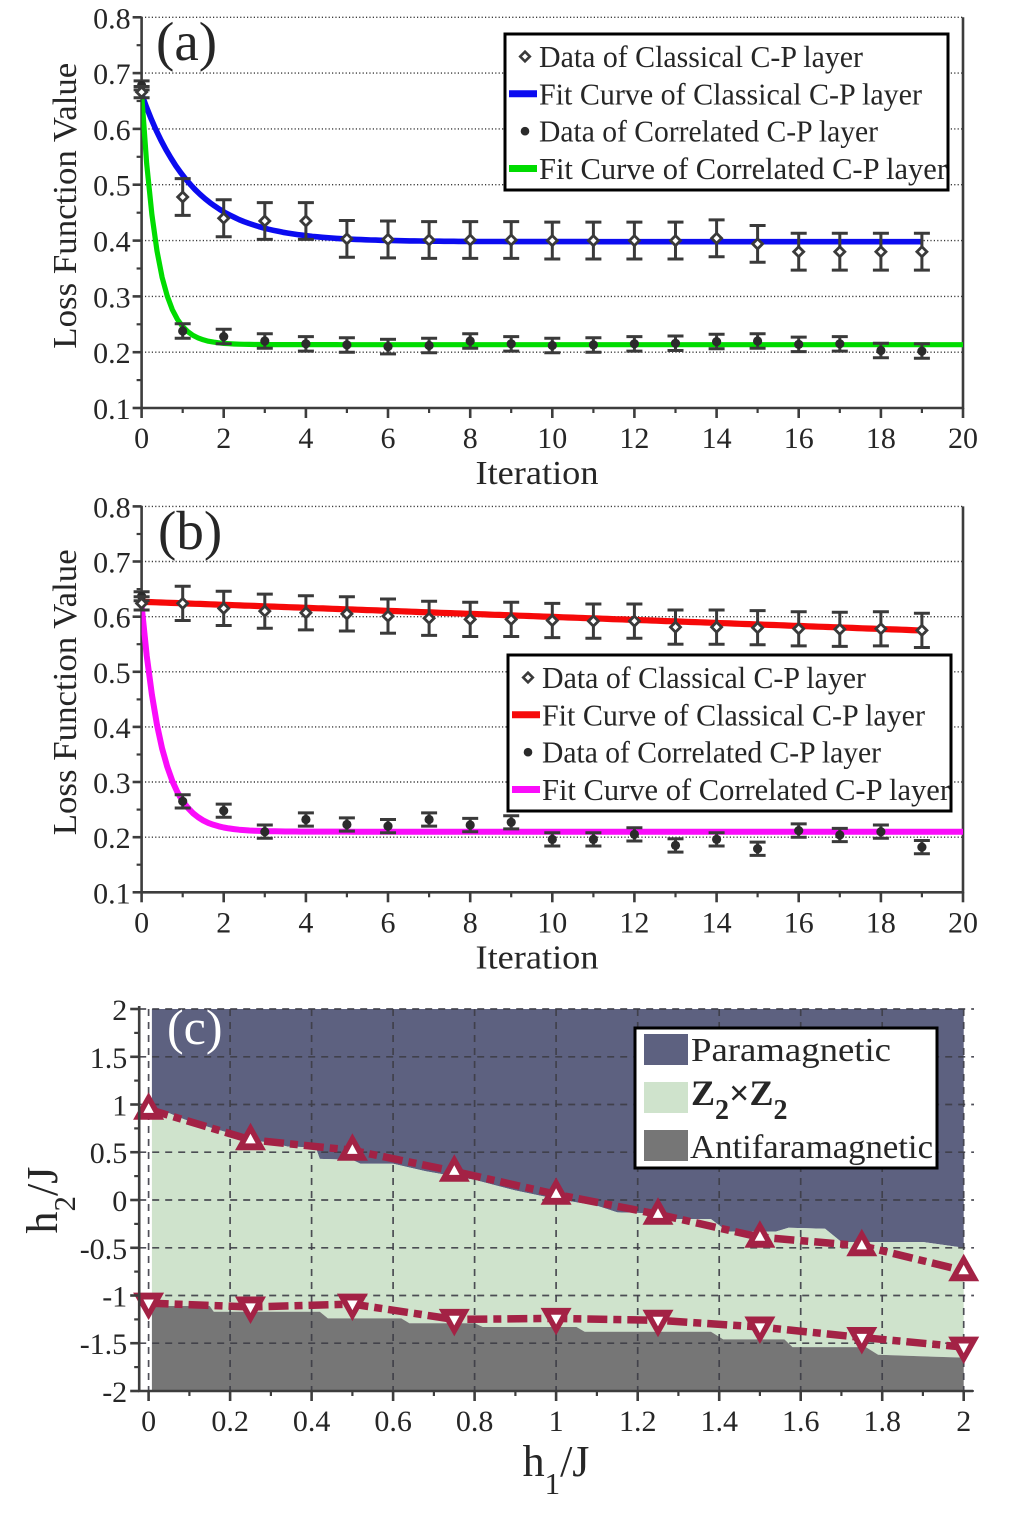 Image resolution: width=1016 pixels, height=1532 pixels. Describe the element at coordinates (190, 530) in the screenshot. I see `svg-text: (b)` at that location.